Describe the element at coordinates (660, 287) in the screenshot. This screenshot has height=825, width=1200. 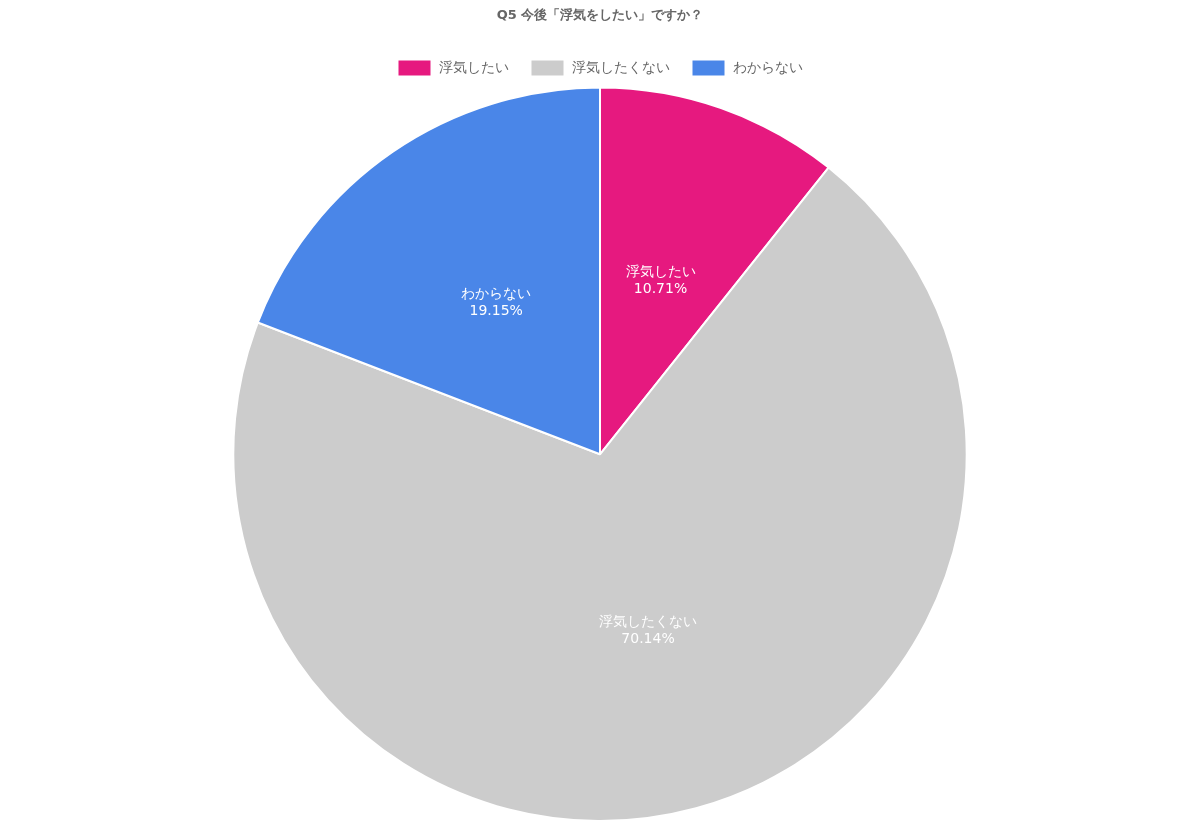
I see `data-label: 10.71%` at that location.